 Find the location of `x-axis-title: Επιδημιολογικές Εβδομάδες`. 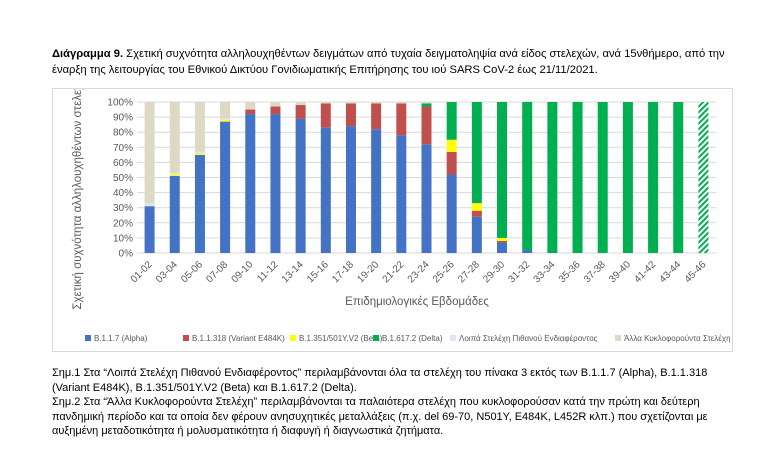

x-axis-title: Επιδημιολογικές Εβδομάδες is located at coordinates (417, 302).